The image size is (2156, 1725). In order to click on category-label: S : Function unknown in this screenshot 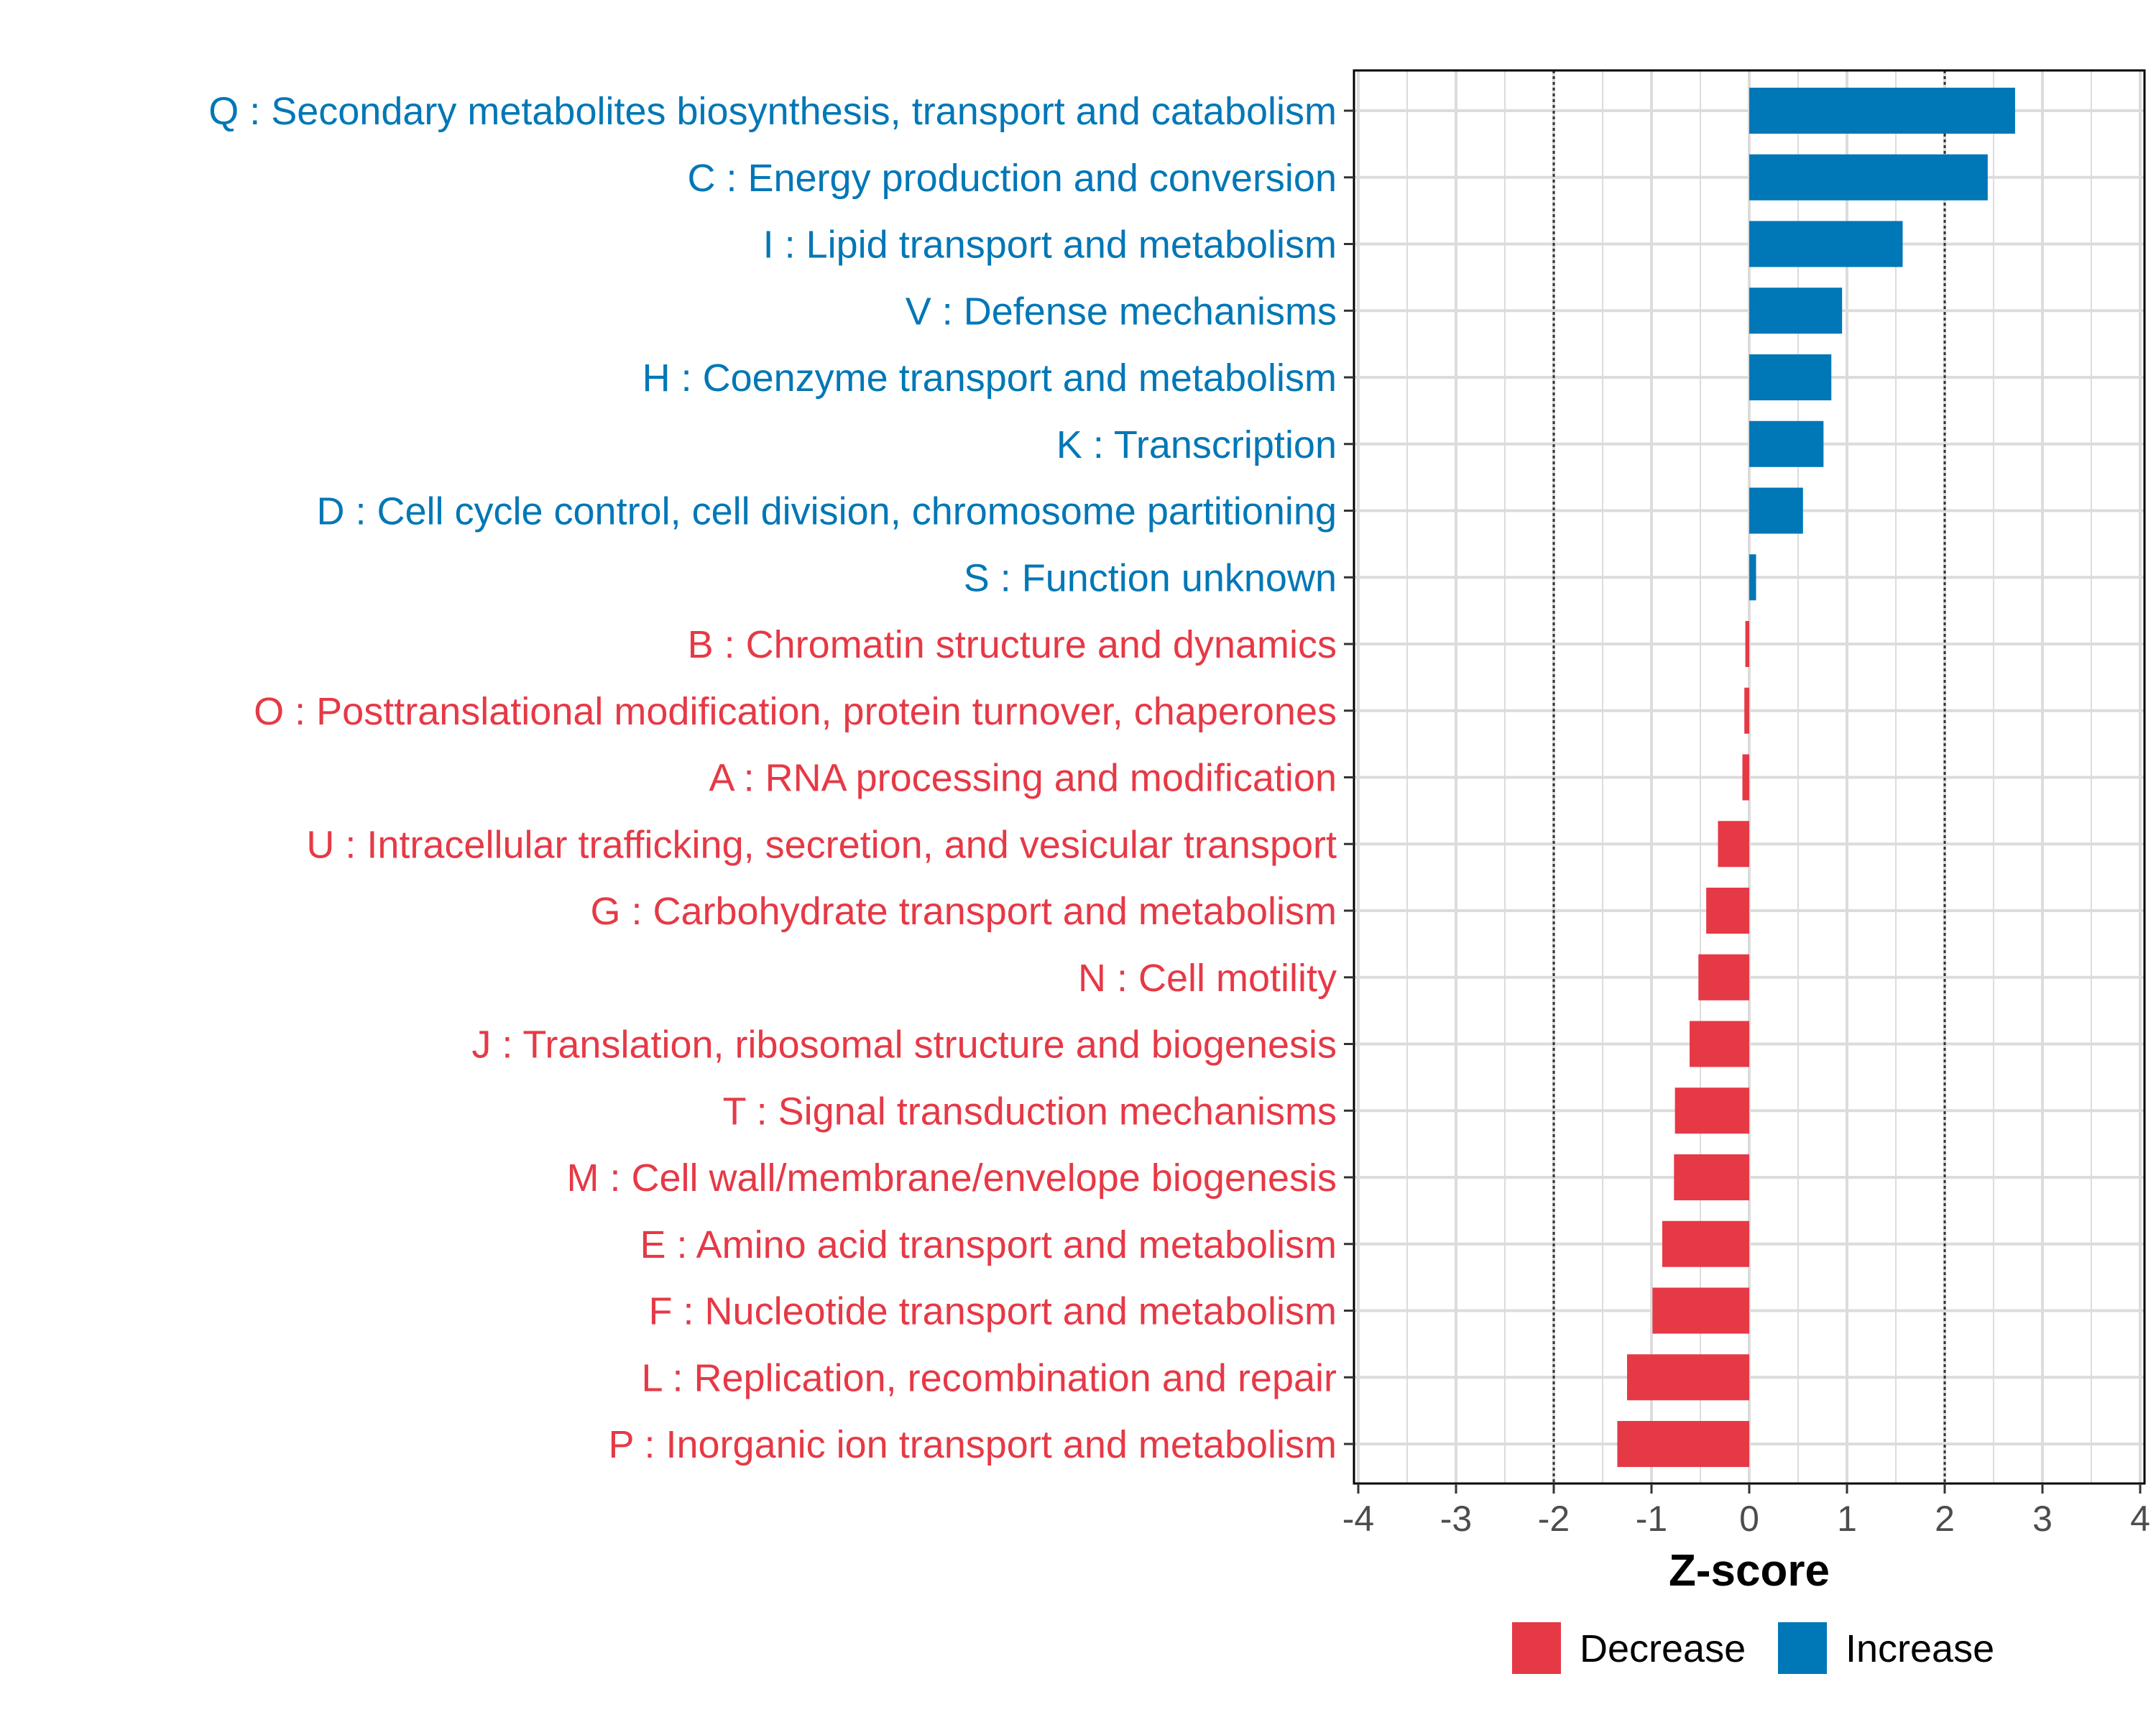, I will do `click(1150, 577)`.